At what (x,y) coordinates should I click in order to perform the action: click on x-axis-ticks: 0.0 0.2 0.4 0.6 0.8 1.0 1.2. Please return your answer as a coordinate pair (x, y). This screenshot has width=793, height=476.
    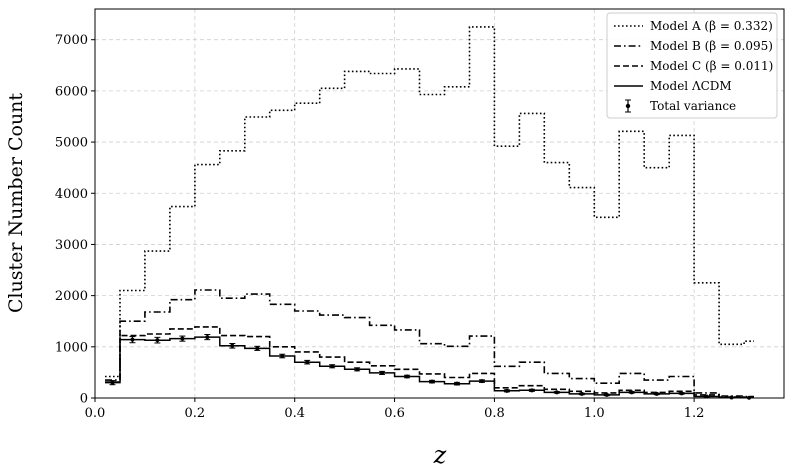
    Looking at the image, I should click on (395, 409).